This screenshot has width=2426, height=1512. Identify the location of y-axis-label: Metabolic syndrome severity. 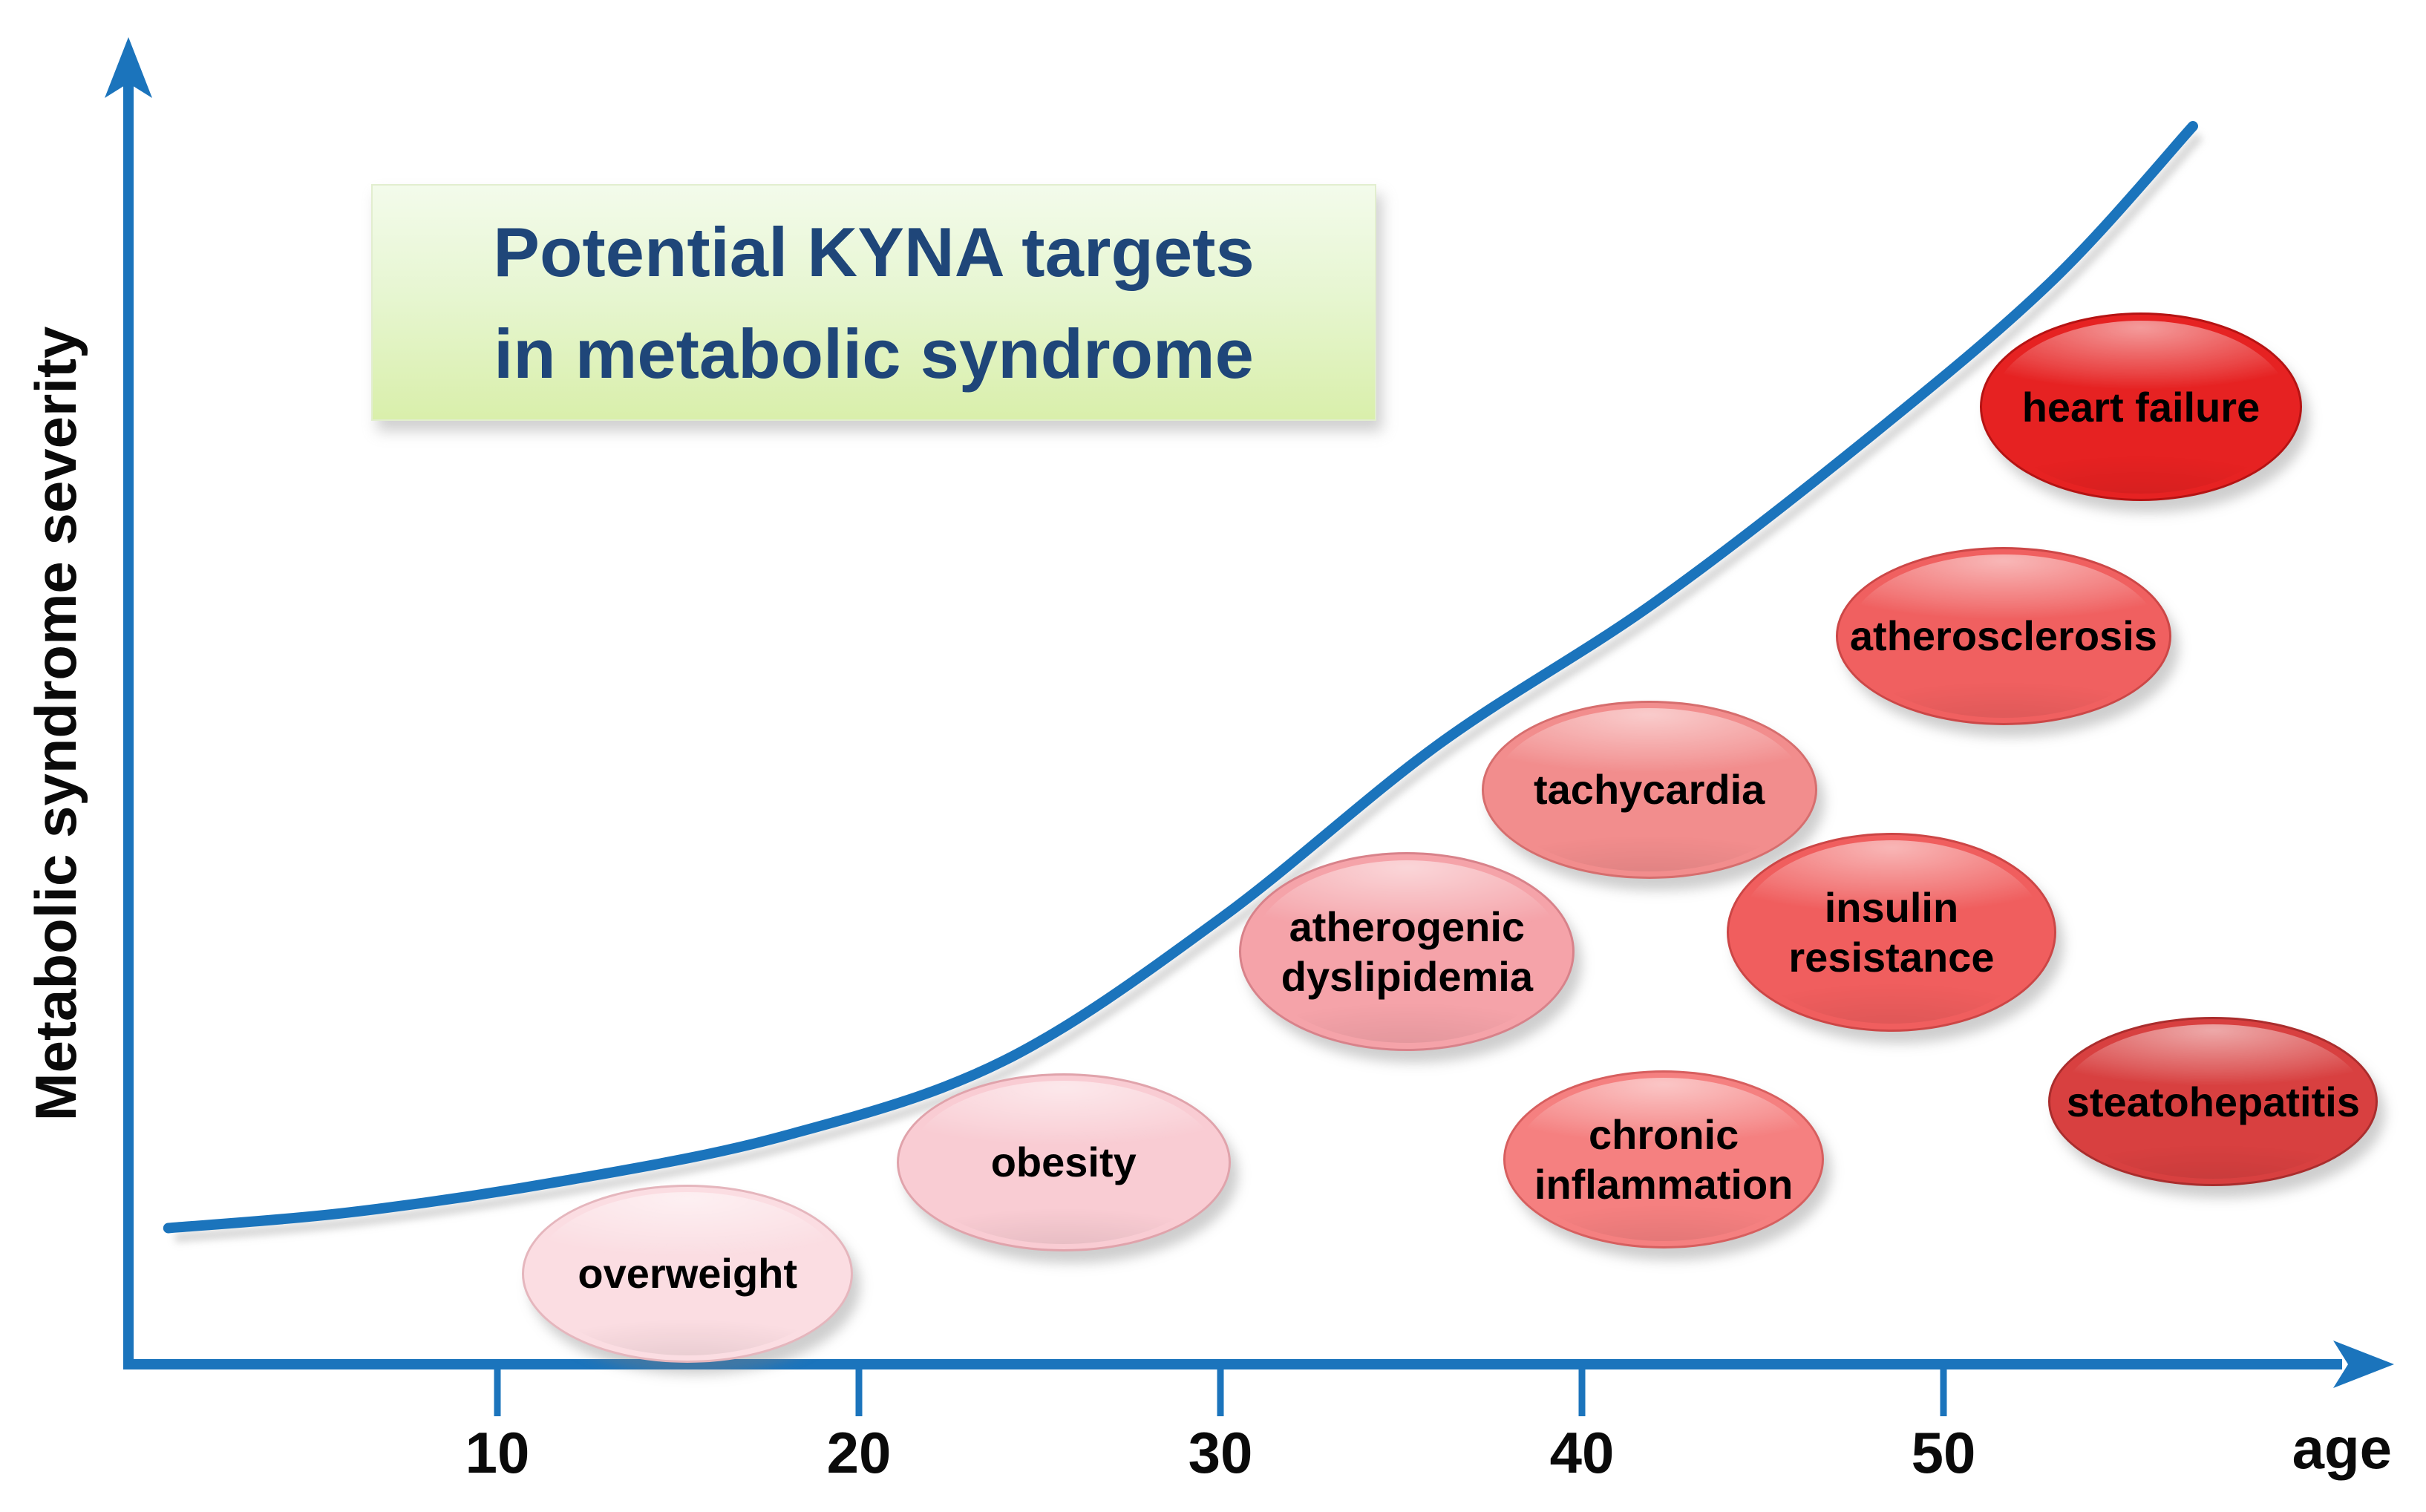
(55, 724).